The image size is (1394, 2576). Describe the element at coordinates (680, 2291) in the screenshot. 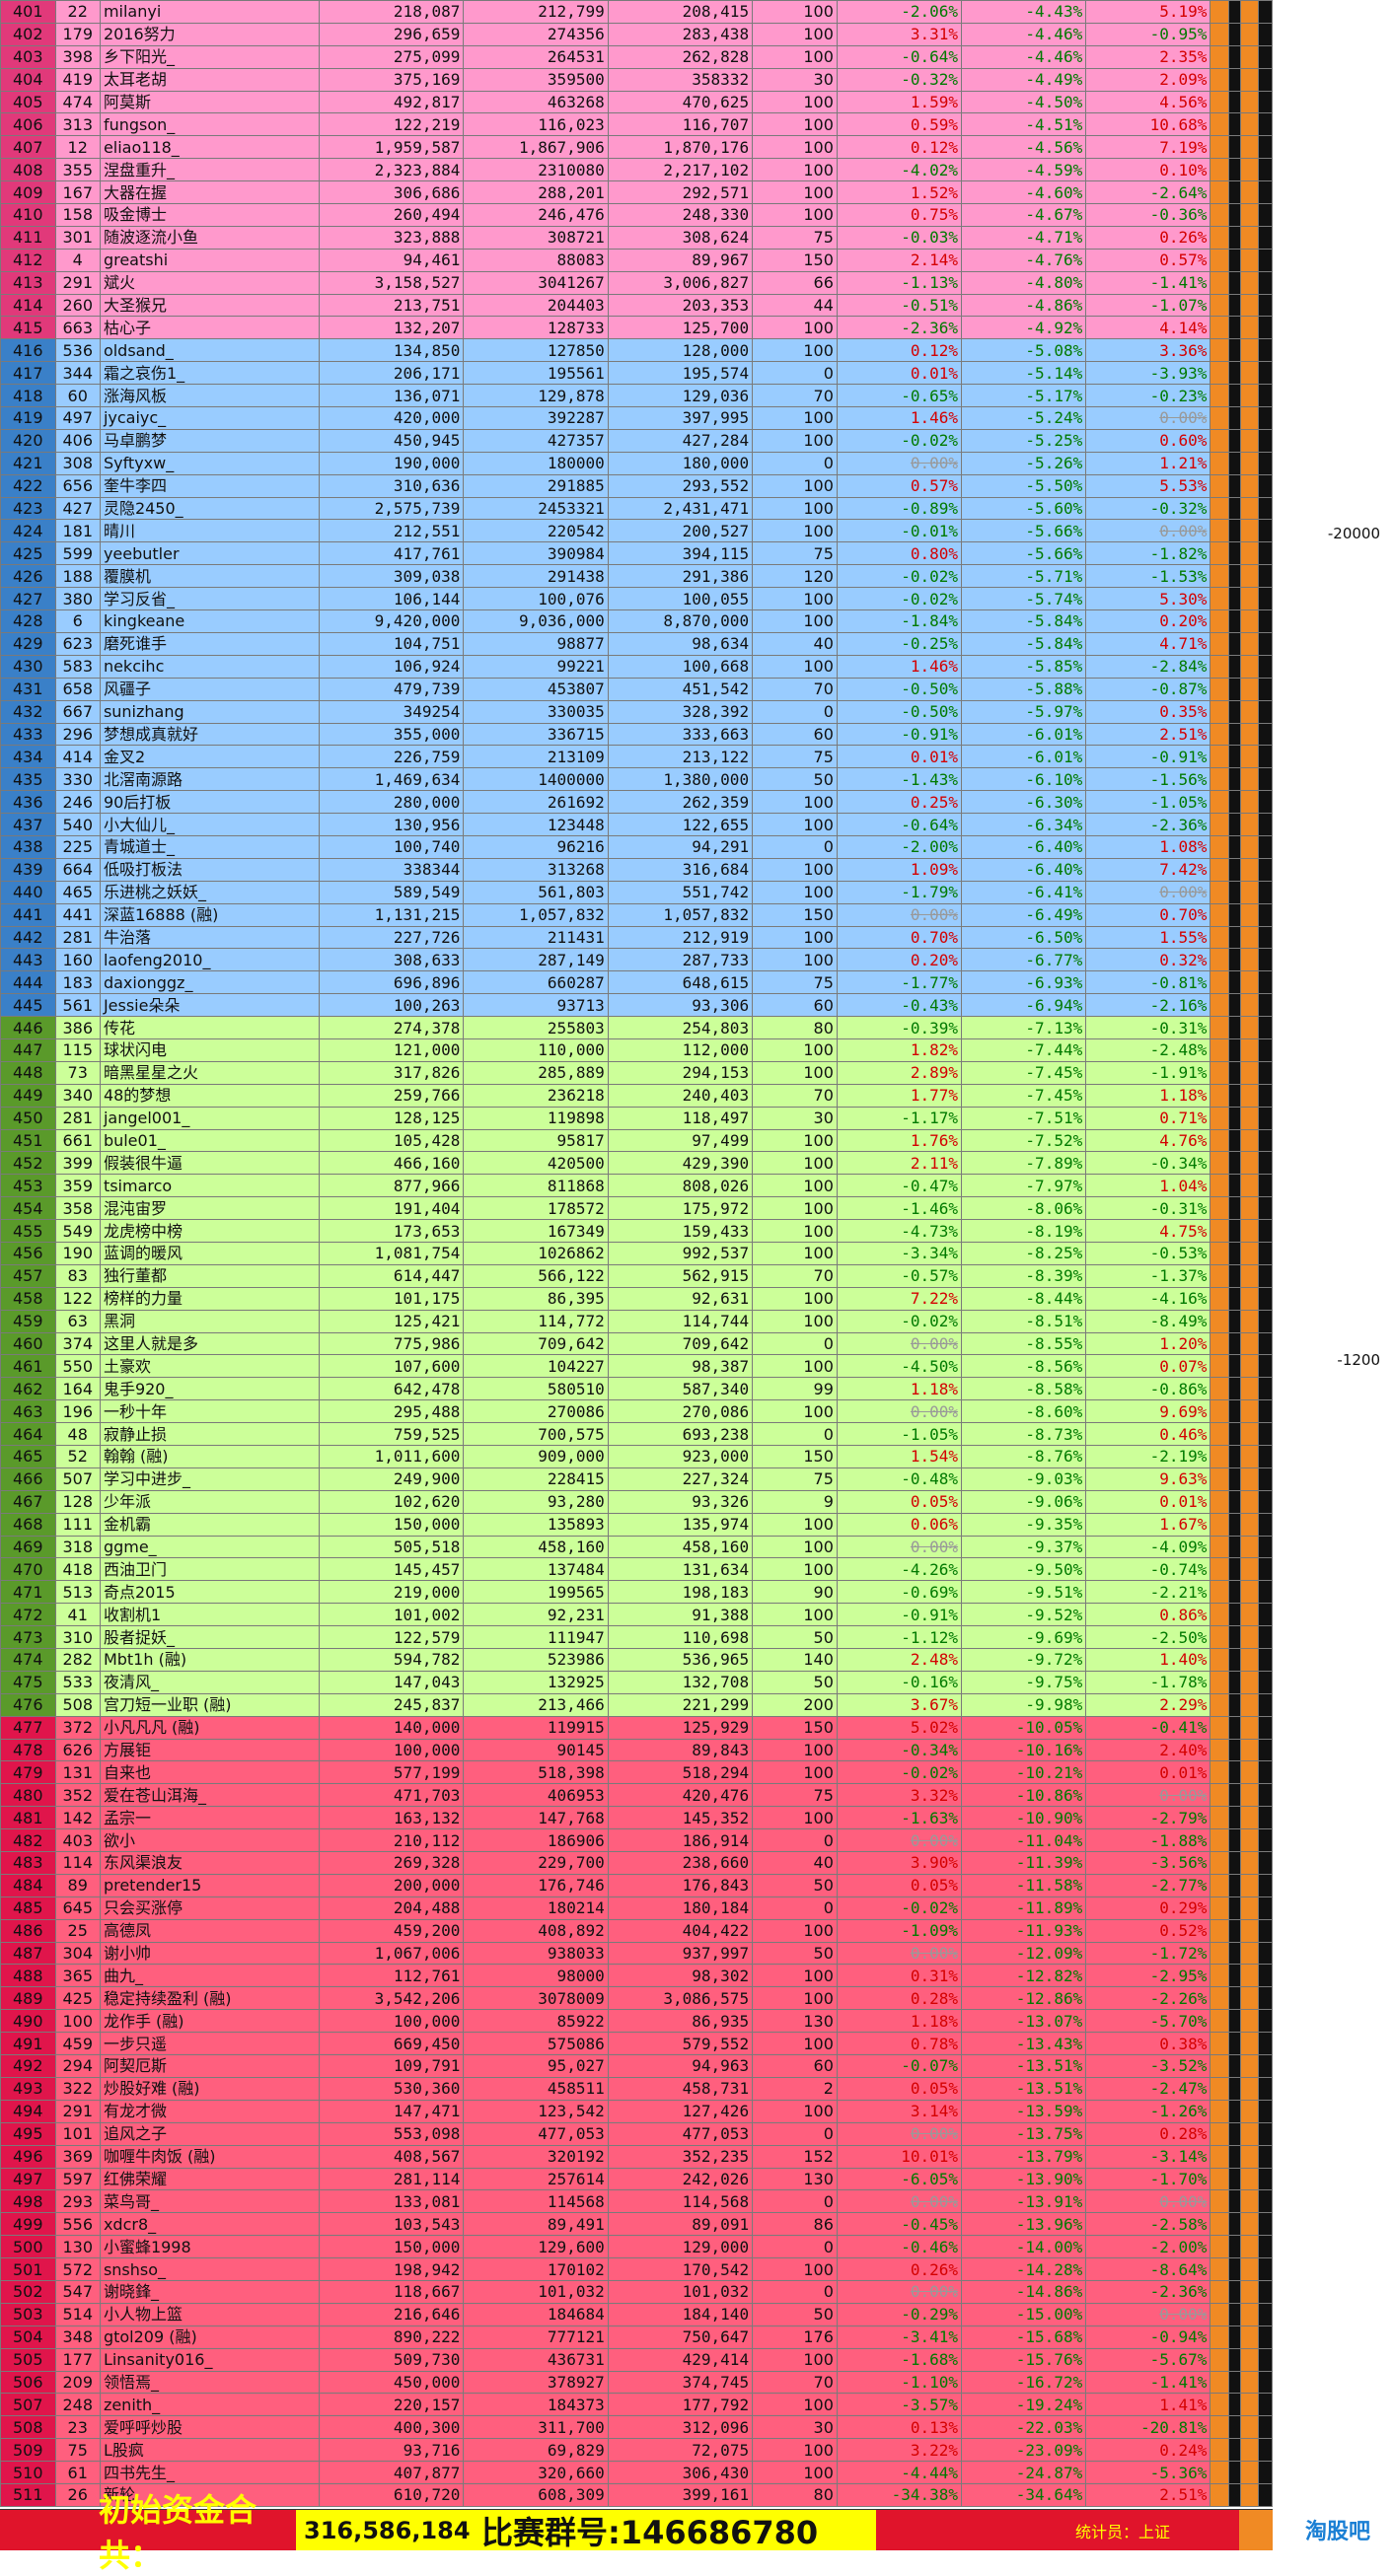

I see `current-funds-cell: 101,032` at that location.